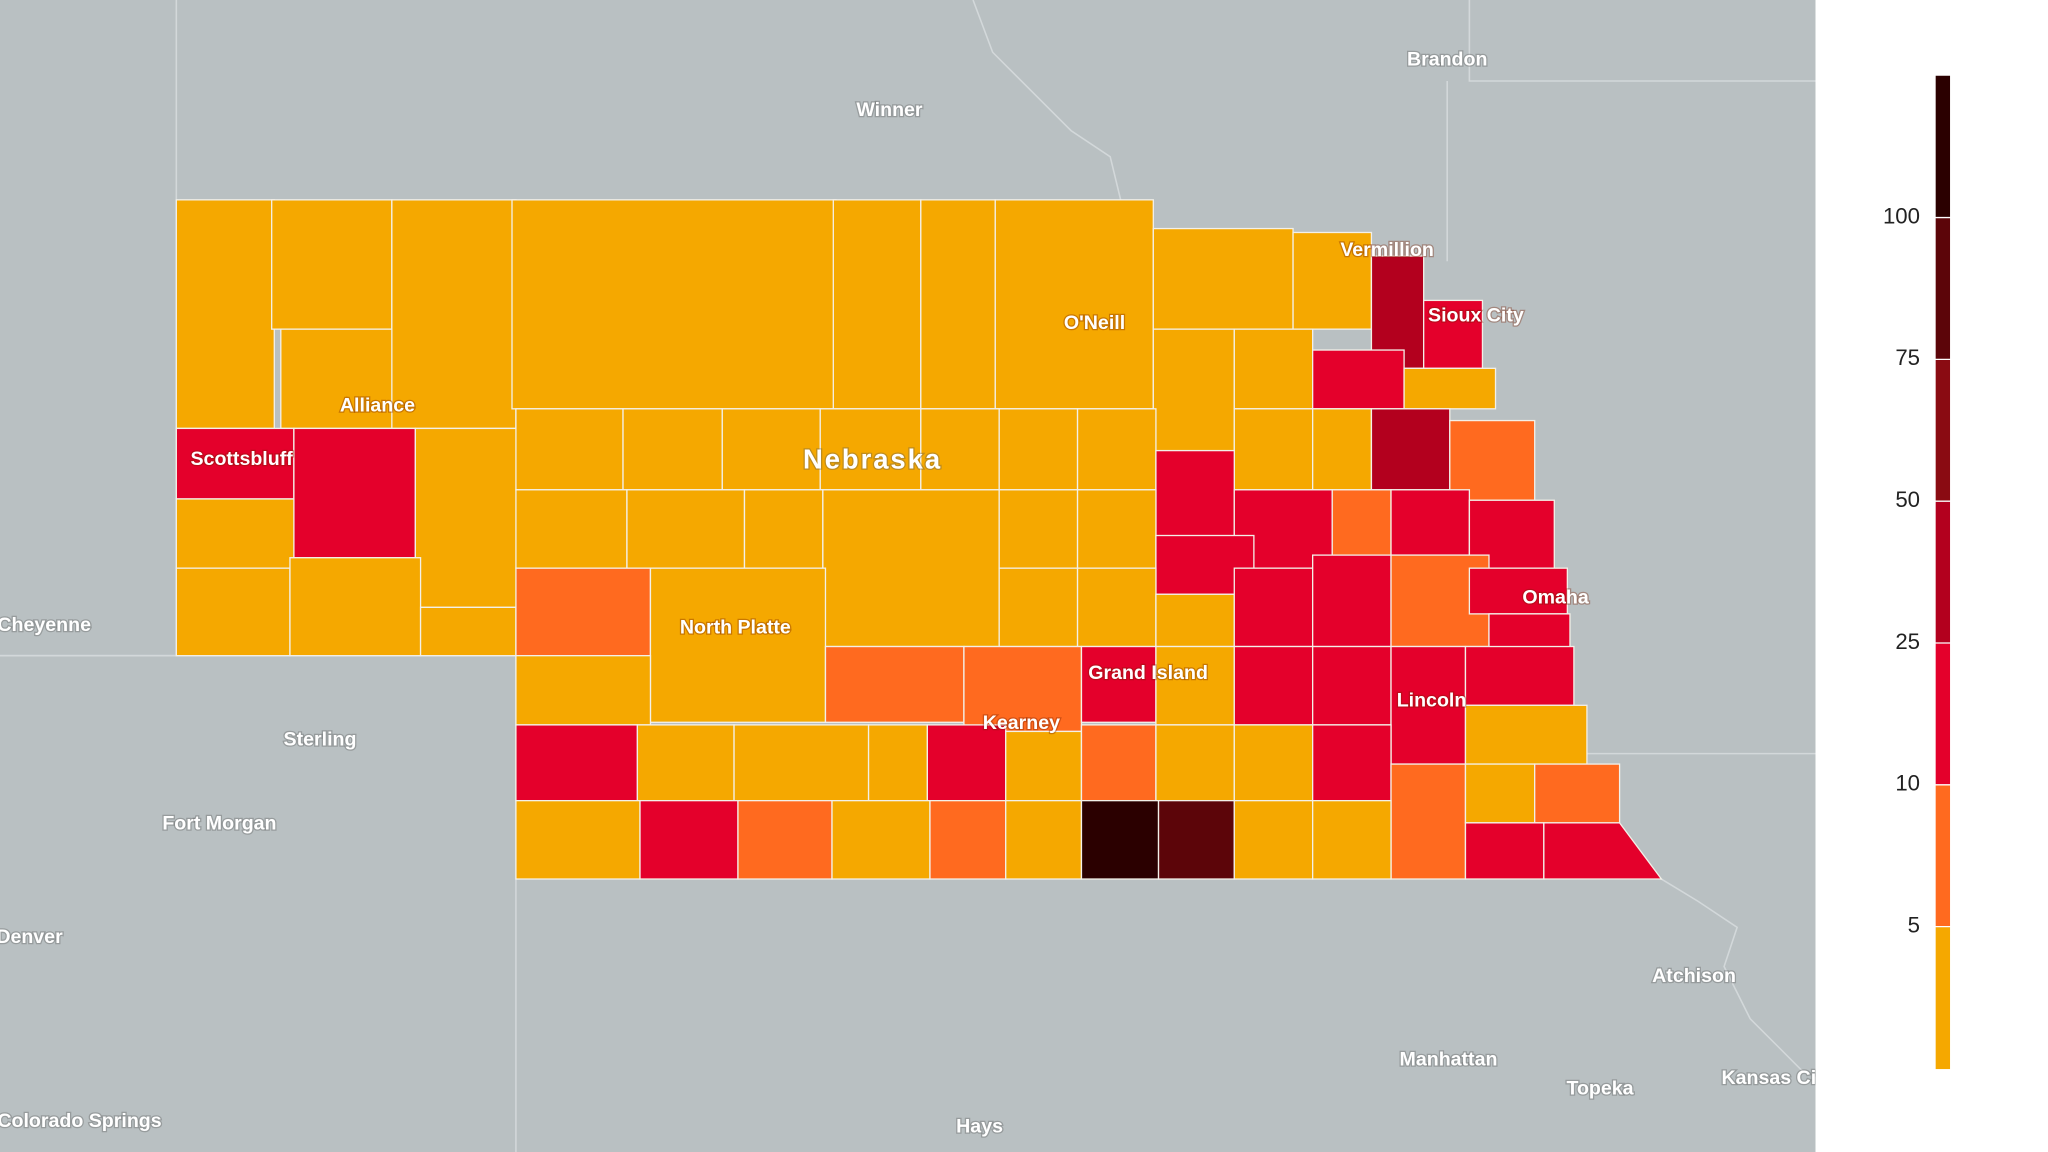 The height and width of the screenshot is (1152, 2048). What do you see at coordinates (1914, 924) in the screenshot?
I see `legend-tick-label: 5` at bounding box center [1914, 924].